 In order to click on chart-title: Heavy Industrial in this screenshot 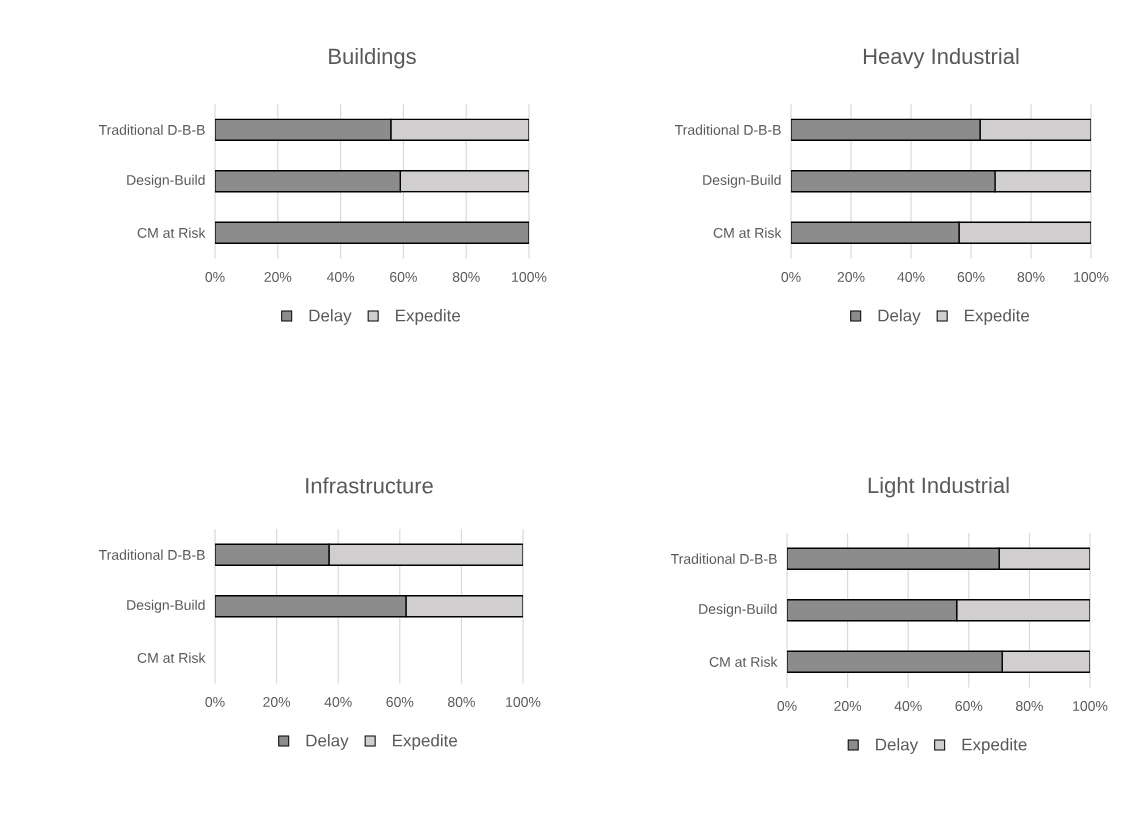, I will do `click(941, 58)`.